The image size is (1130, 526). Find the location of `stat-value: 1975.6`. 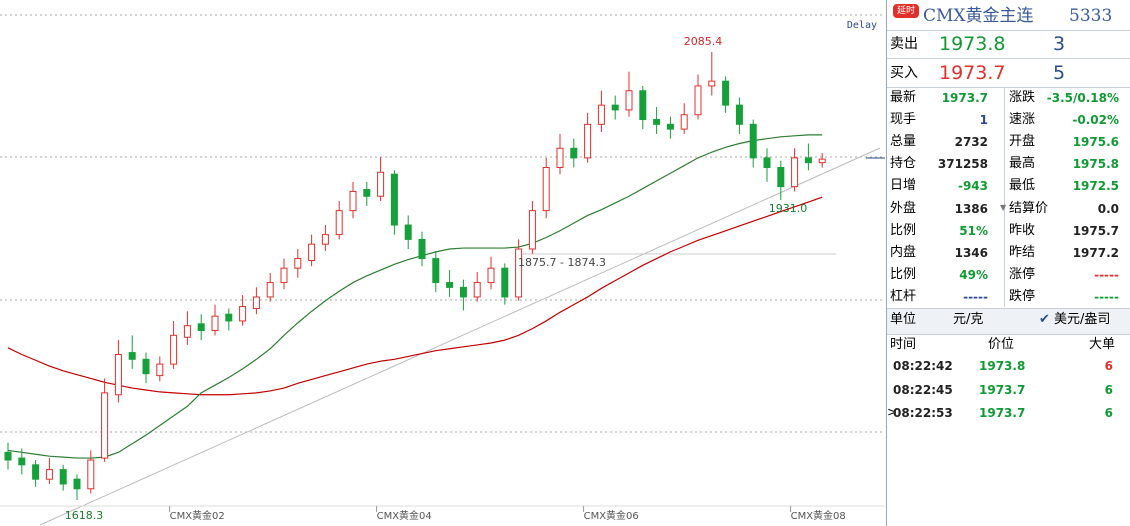

stat-value: 1975.6 is located at coordinates (1095, 142).